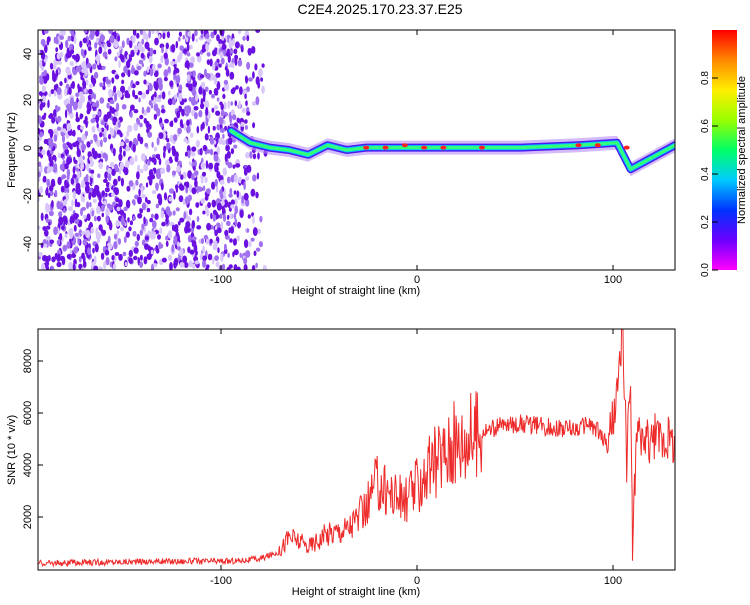 The height and width of the screenshot is (605, 750). What do you see at coordinates (705, 78) in the screenshot?
I see `colorbar-tick-label: 0.8` at bounding box center [705, 78].